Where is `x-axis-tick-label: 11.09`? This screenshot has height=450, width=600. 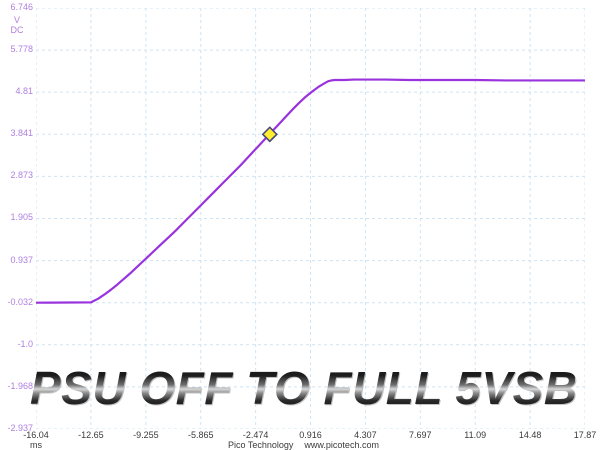 x-axis-tick-label: 11.09 is located at coordinates (475, 435).